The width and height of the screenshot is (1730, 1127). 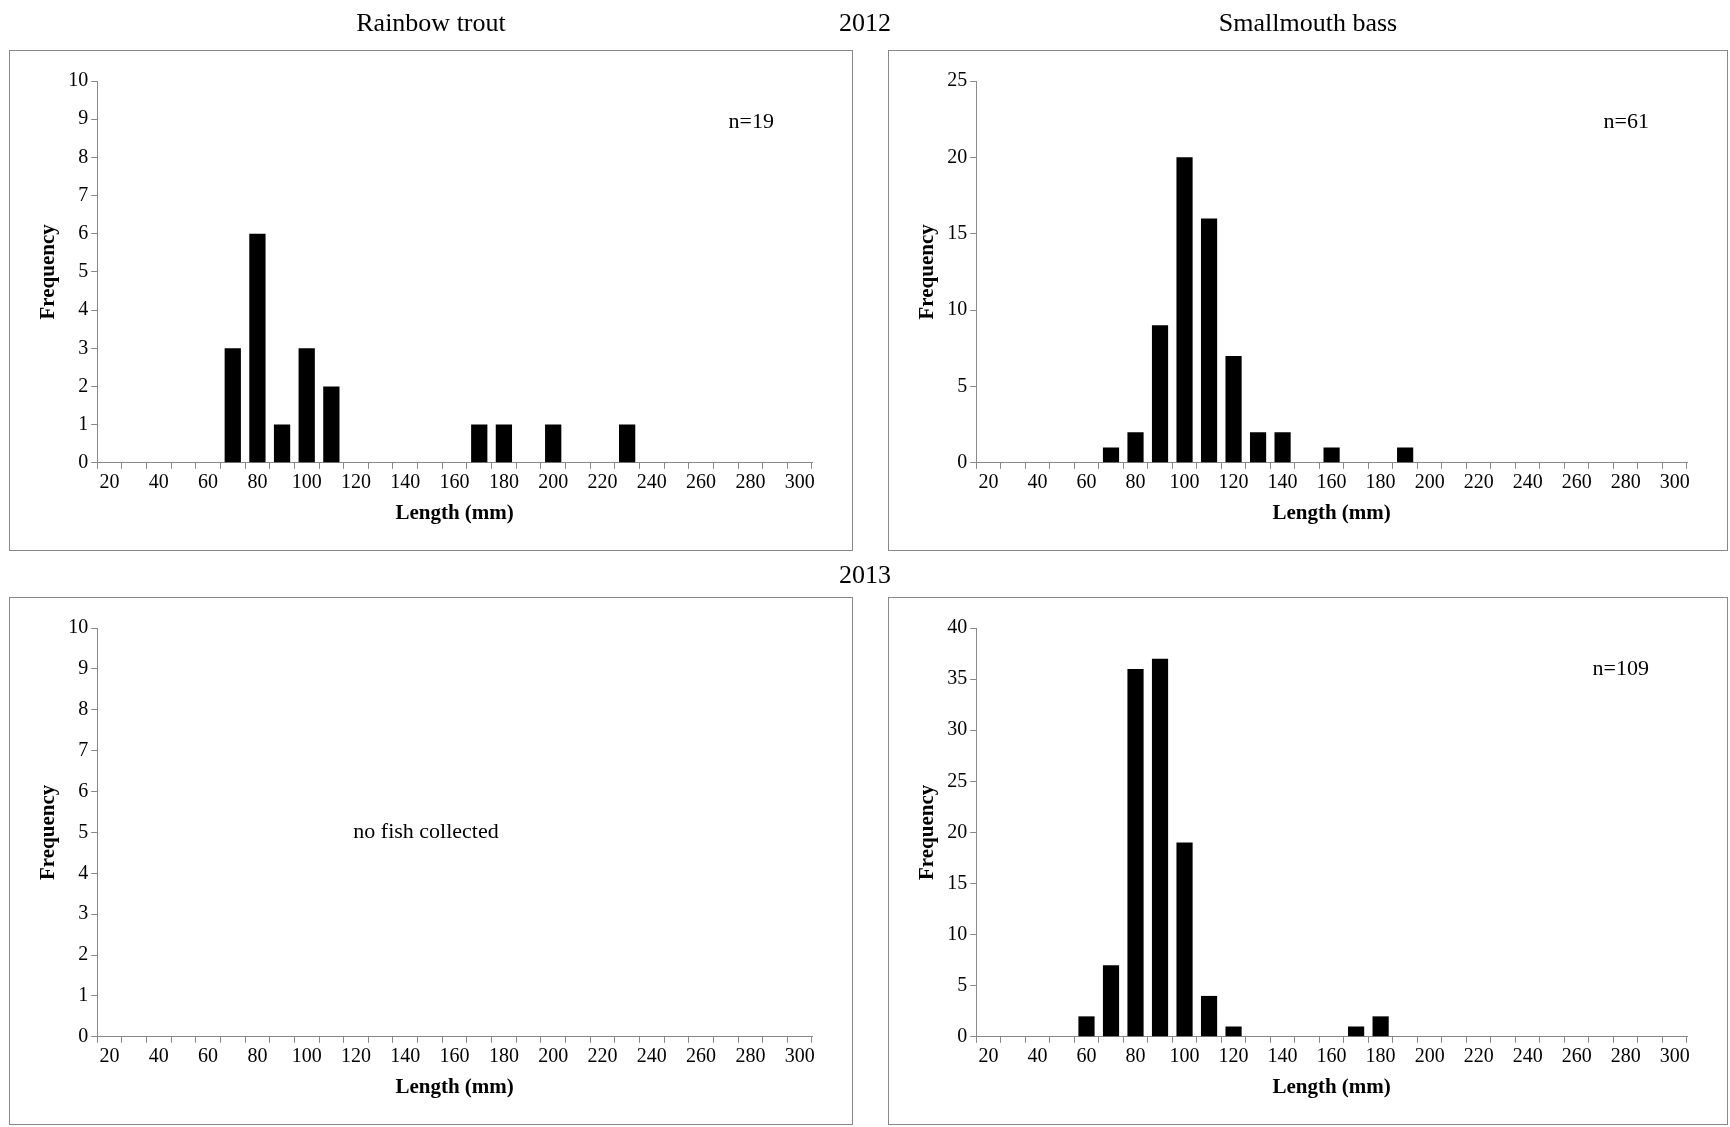 What do you see at coordinates (83, 708) in the screenshot?
I see `y-tick-label: 8` at bounding box center [83, 708].